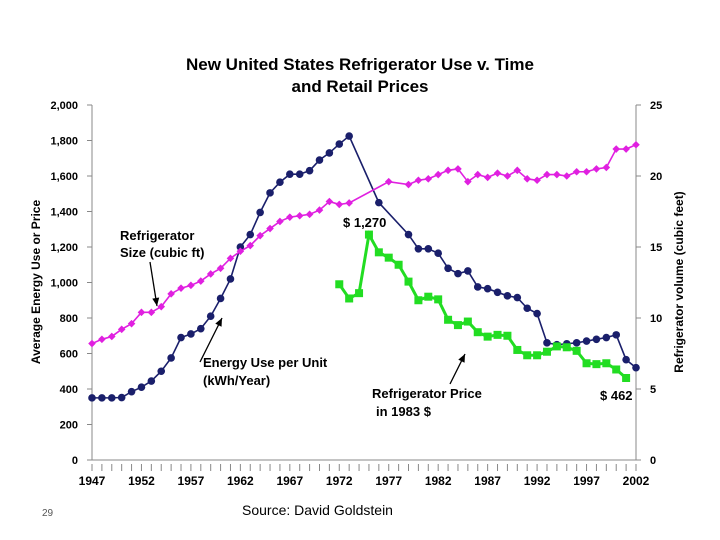 The width and height of the screenshot is (720, 540). Describe the element at coordinates (69, 426) in the screenshot. I see `left-tick-label: 200` at that location.